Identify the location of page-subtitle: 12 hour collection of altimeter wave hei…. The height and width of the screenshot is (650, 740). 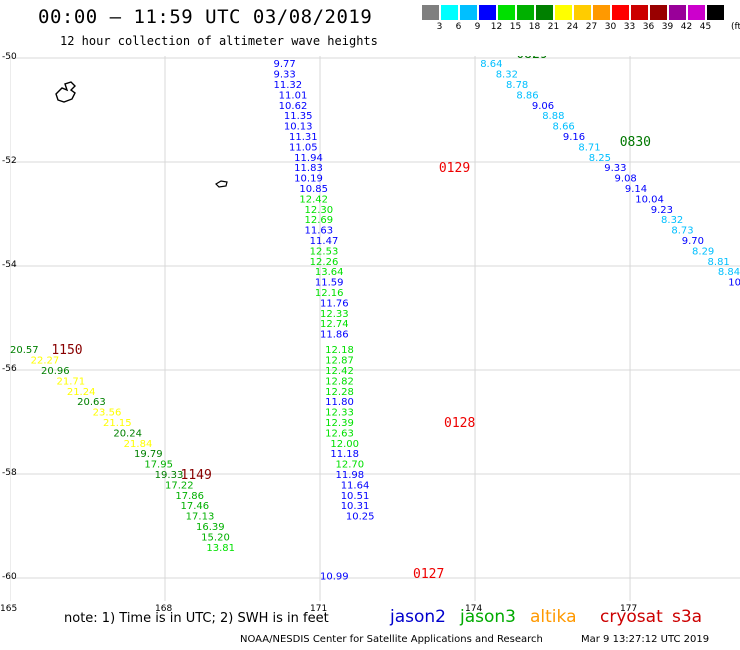
(219, 41).